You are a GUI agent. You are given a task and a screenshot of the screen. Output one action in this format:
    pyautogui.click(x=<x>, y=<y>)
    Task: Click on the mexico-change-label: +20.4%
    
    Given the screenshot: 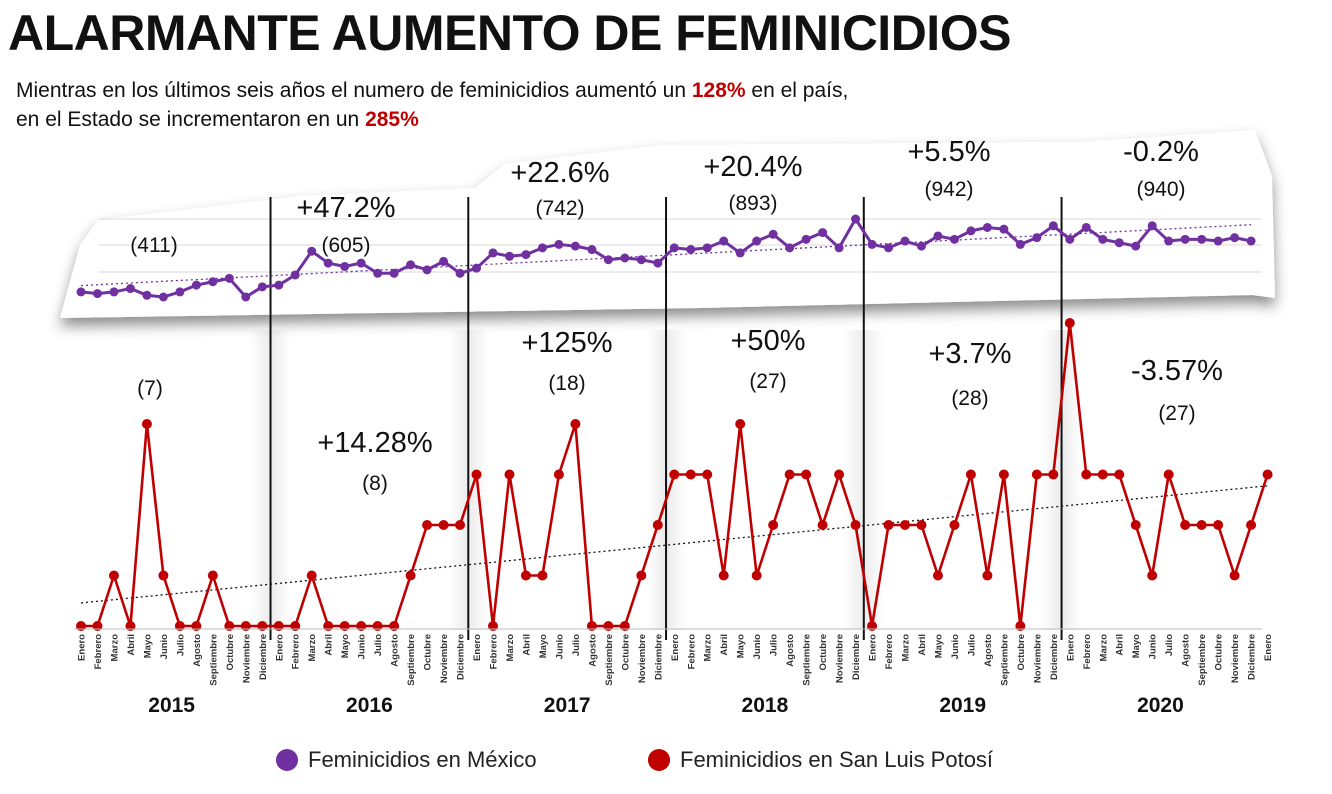 What is the action you would take?
    pyautogui.click(x=752, y=167)
    